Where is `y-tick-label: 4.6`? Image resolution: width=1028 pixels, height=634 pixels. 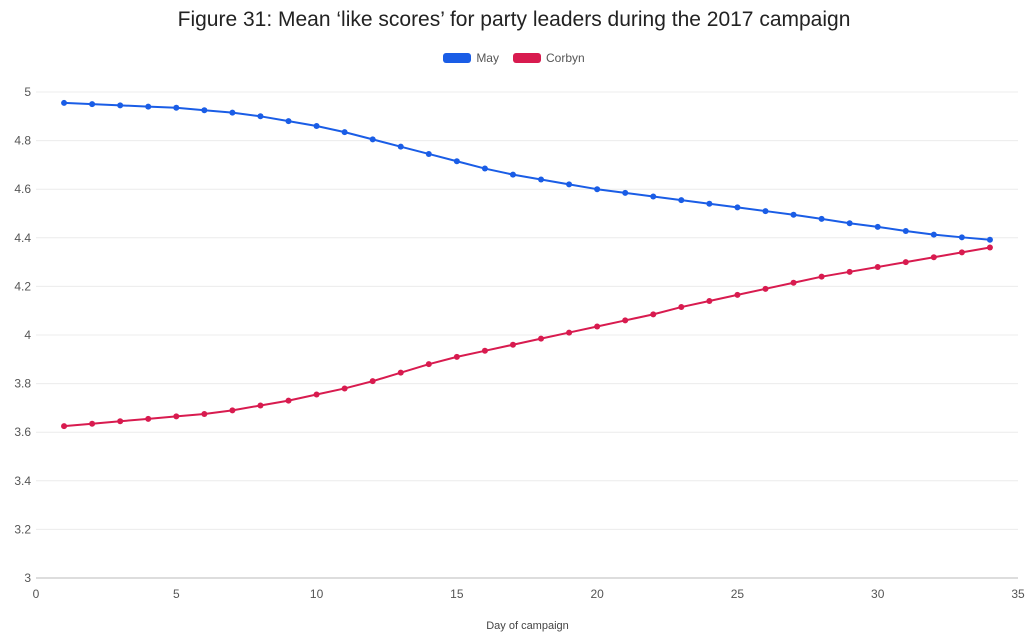
y-tick-label: 4.6 is located at coordinates (22, 189).